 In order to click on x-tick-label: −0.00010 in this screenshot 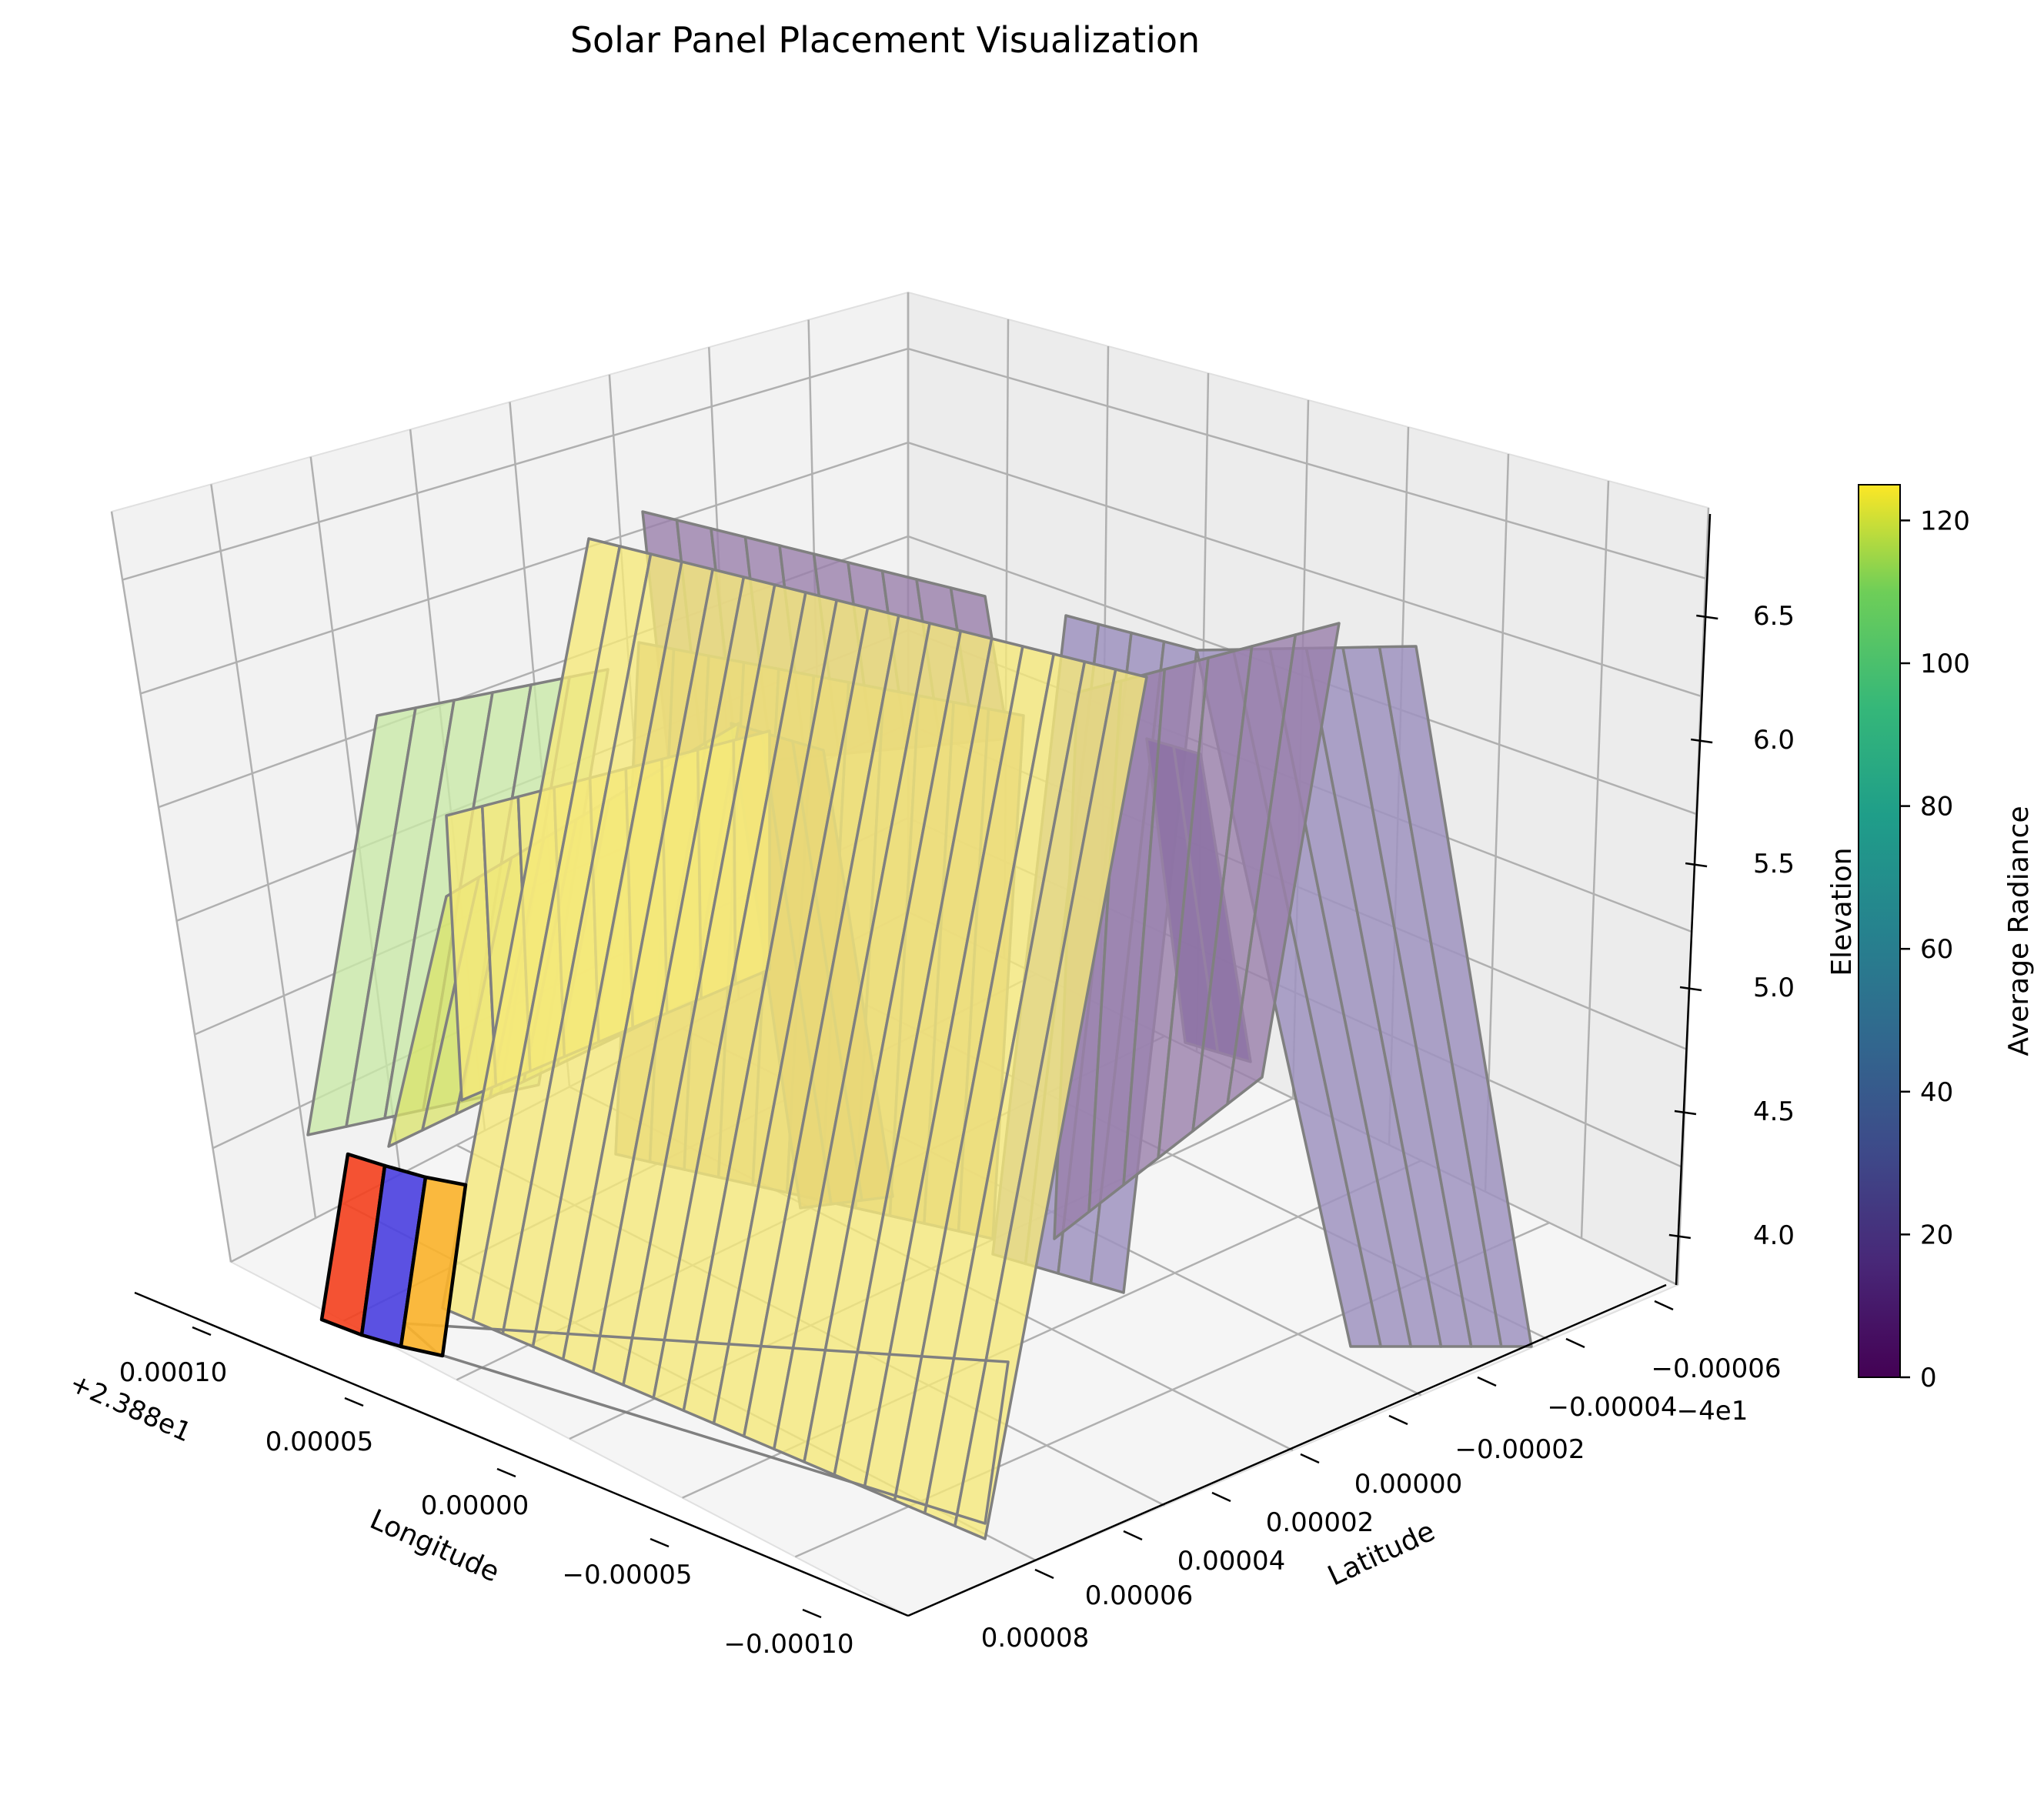, I will do `click(788, 1644)`.